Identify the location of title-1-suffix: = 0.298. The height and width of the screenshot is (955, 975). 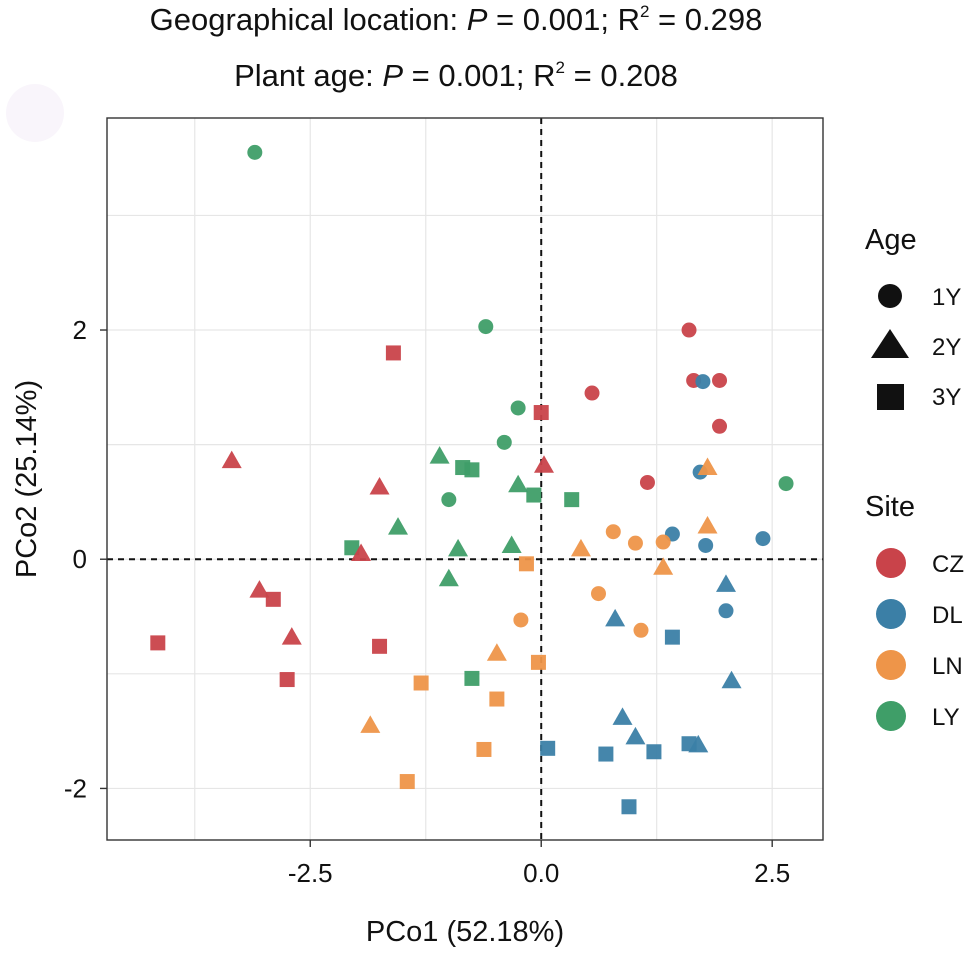
(706, 19).